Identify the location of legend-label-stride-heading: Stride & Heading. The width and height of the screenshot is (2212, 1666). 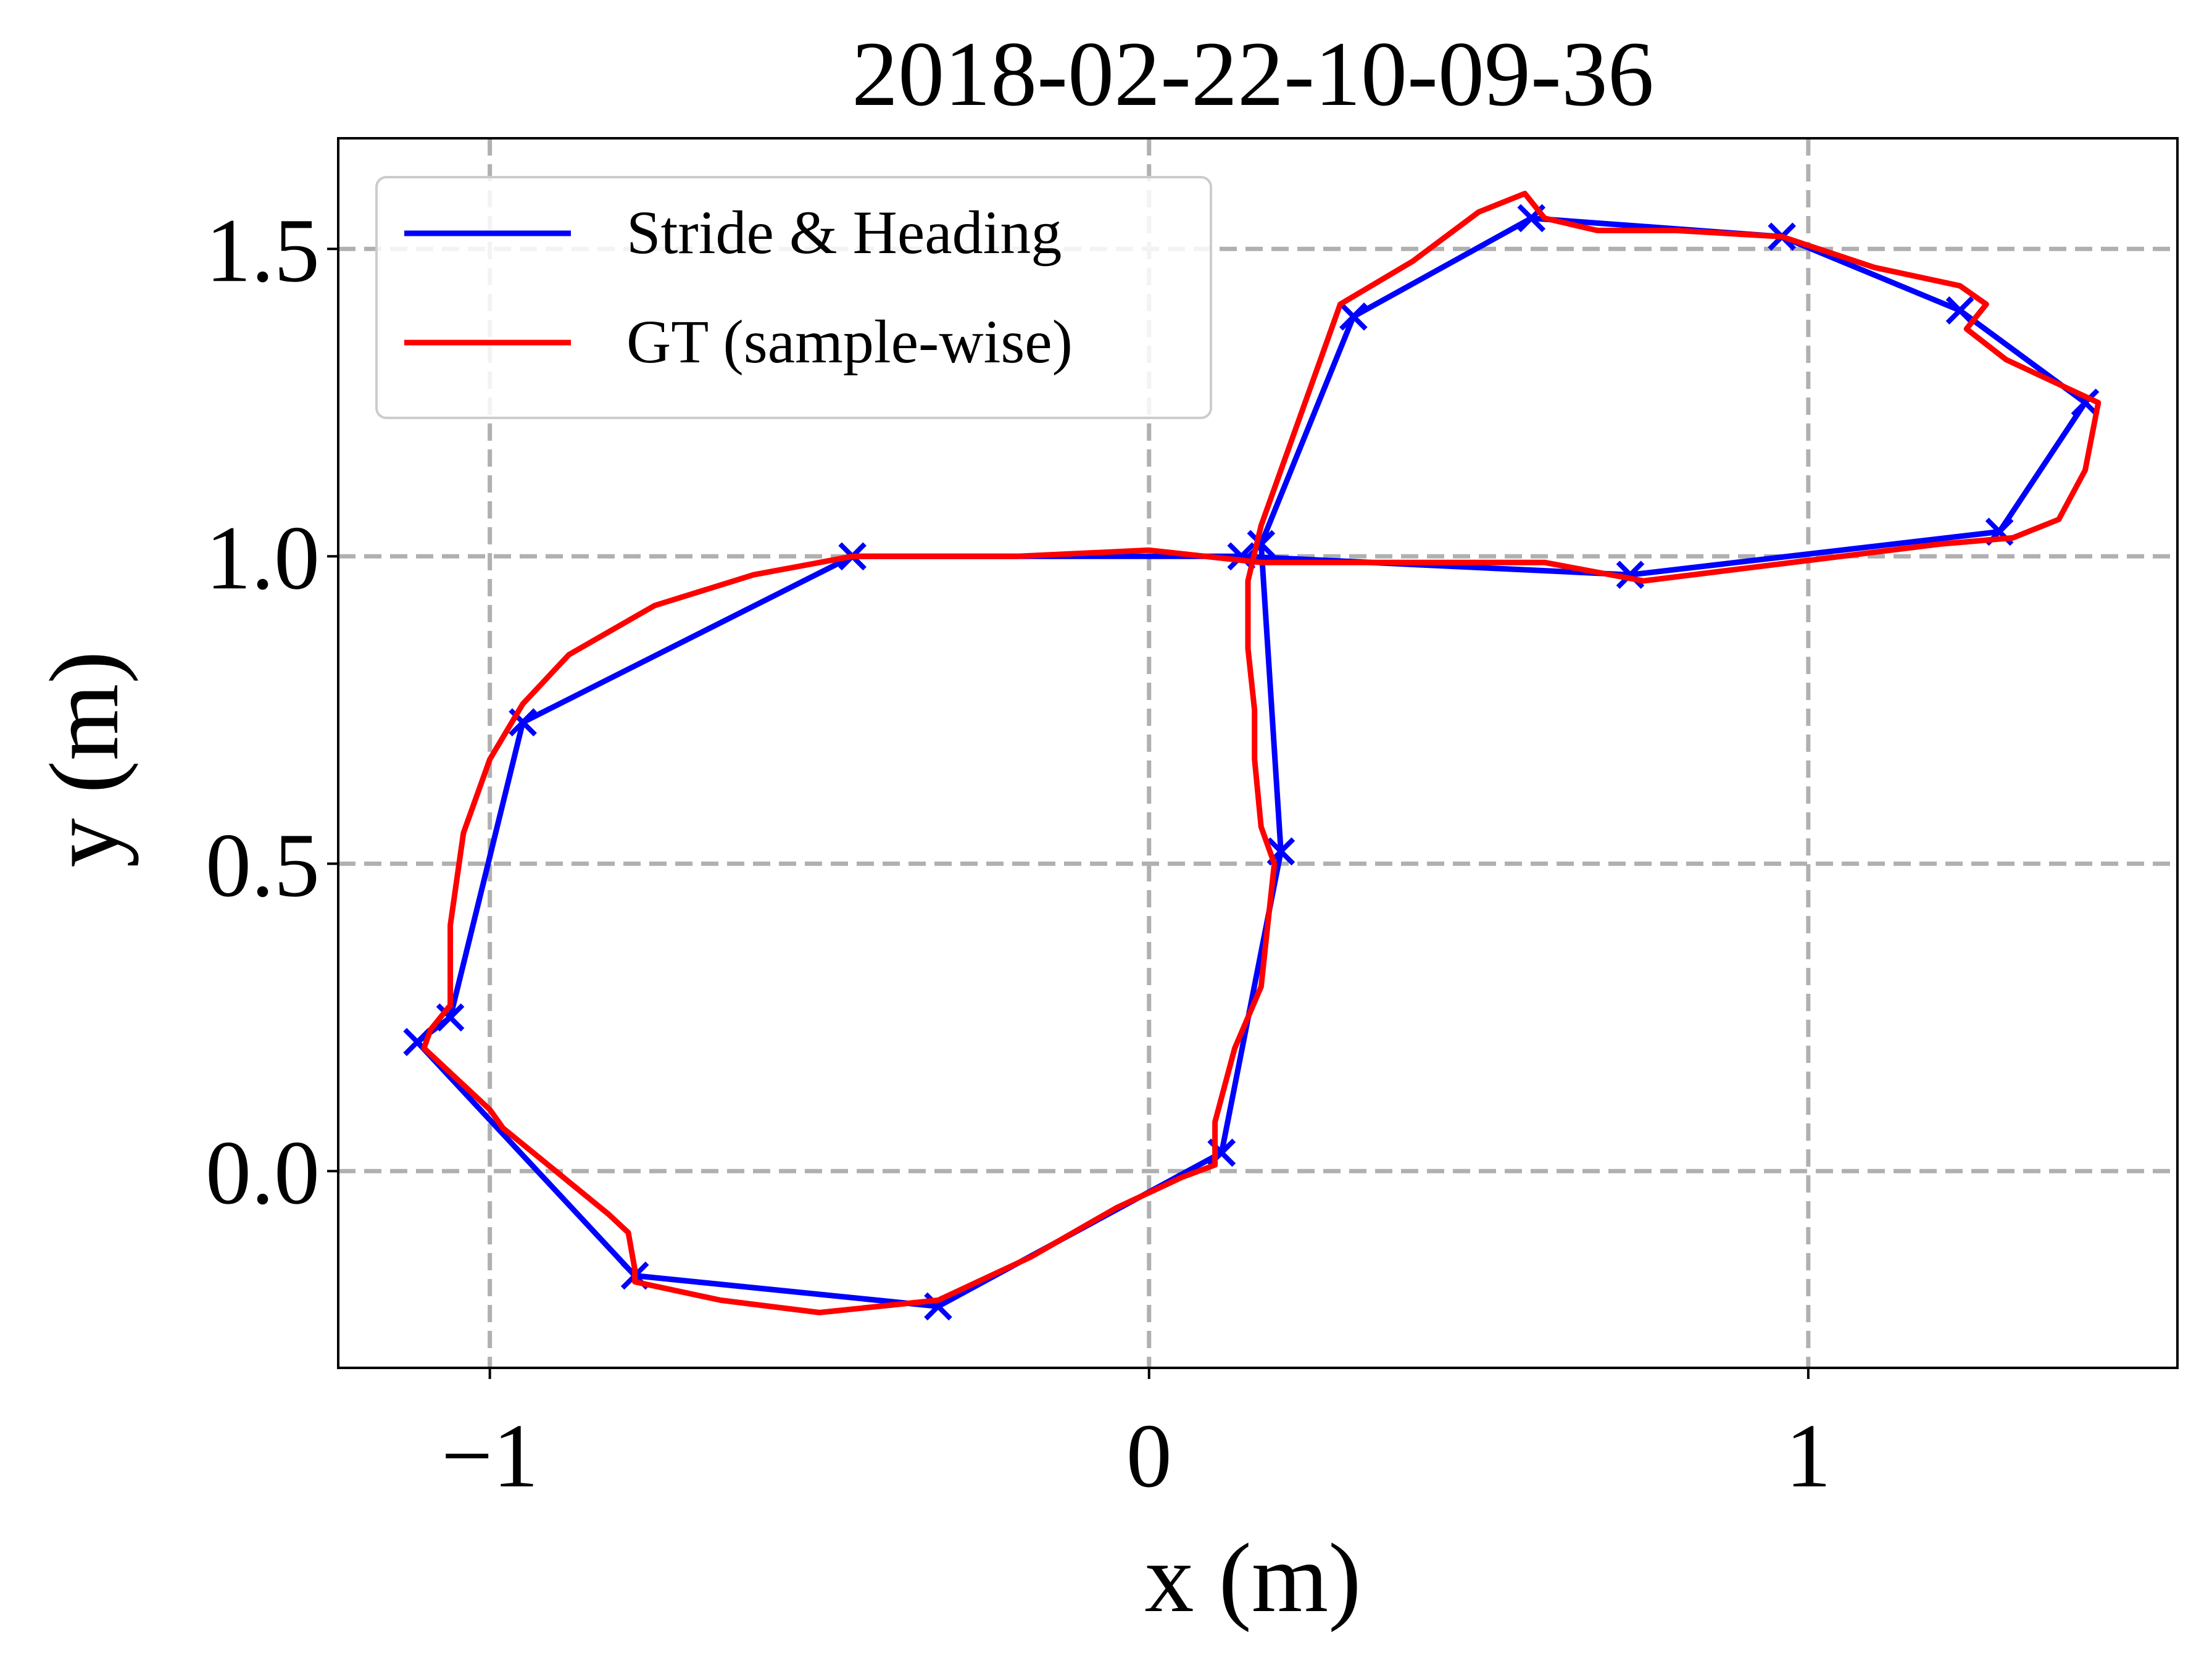
(844, 233).